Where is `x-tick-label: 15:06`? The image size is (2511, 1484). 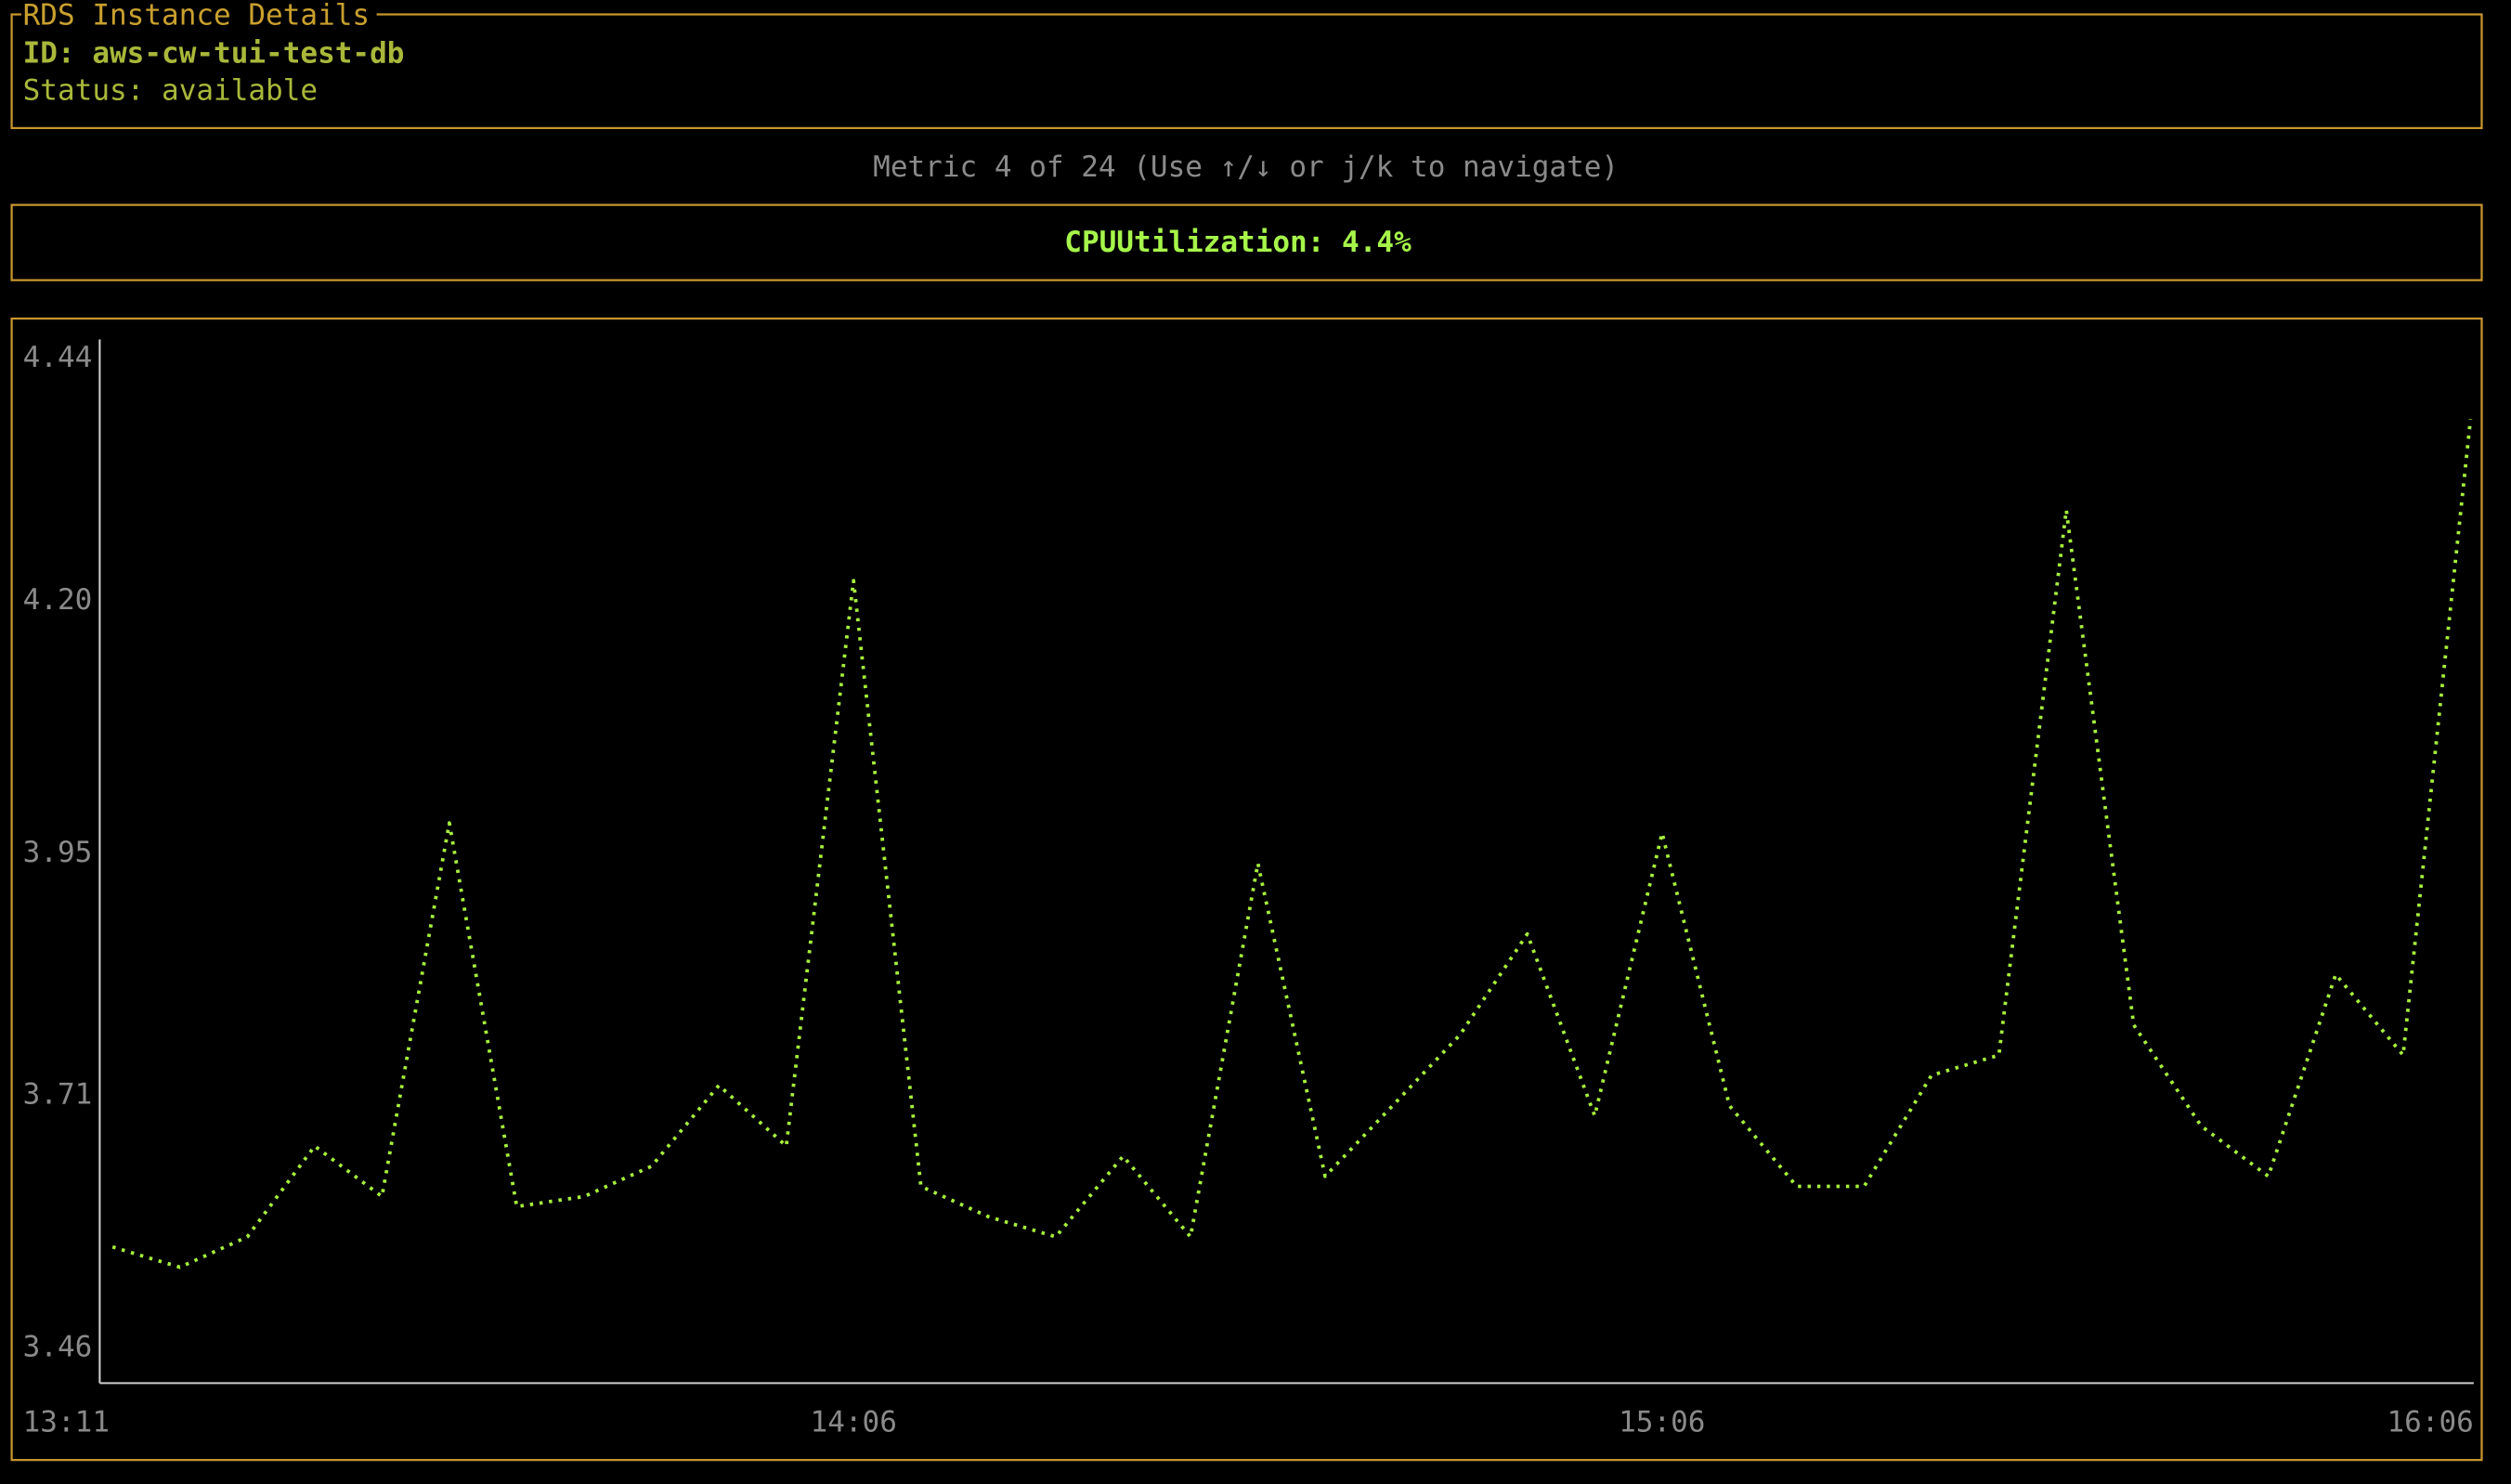 x-tick-label: 15:06 is located at coordinates (1662, 1421).